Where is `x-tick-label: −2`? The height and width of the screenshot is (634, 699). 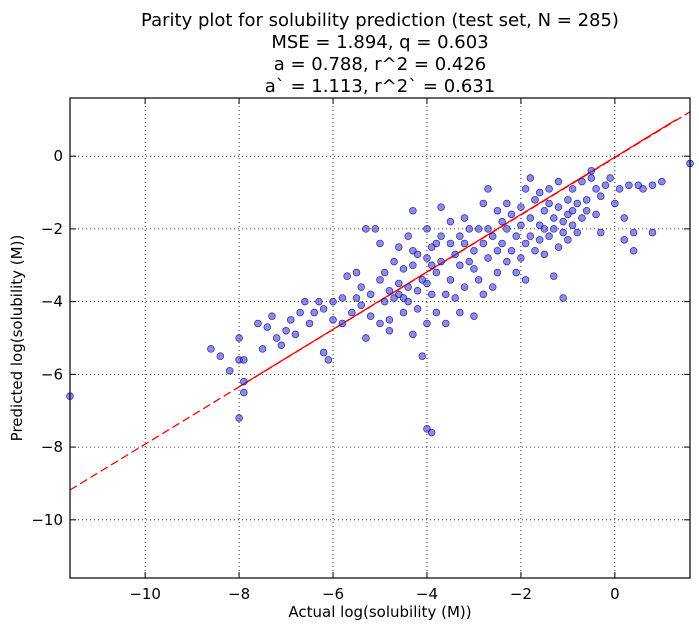 x-tick-label: −2 is located at coordinates (521, 594).